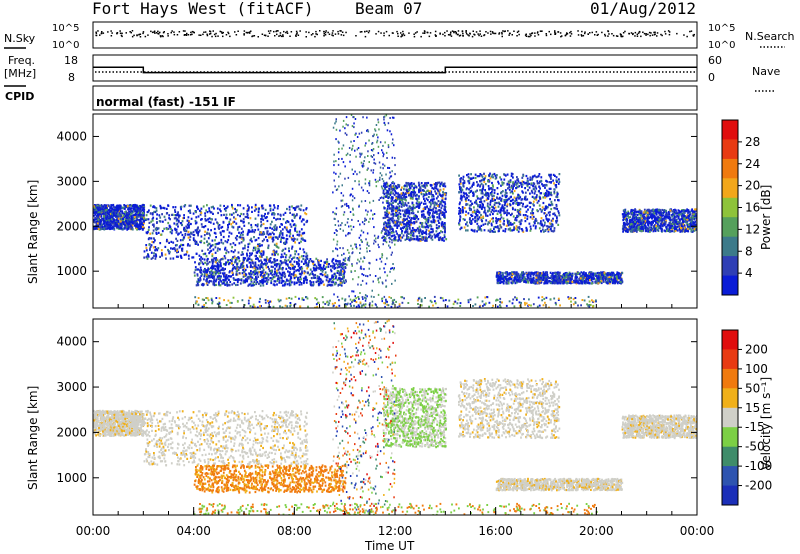 The image size is (800, 554). What do you see at coordinates (715, 60) in the screenshot?
I see `nave-tick-top: 60` at bounding box center [715, 60].